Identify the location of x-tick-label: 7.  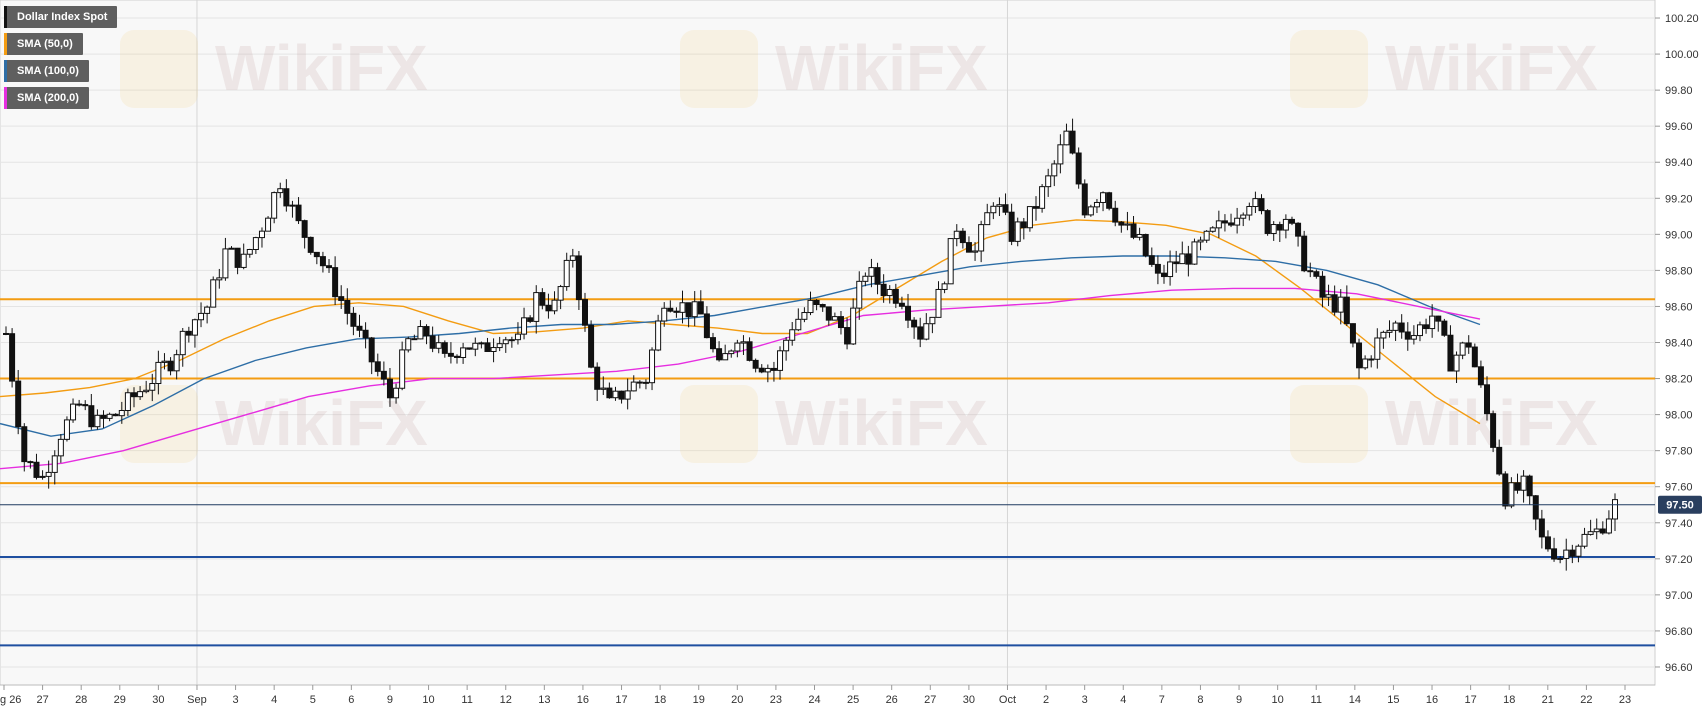
(1162, 700).